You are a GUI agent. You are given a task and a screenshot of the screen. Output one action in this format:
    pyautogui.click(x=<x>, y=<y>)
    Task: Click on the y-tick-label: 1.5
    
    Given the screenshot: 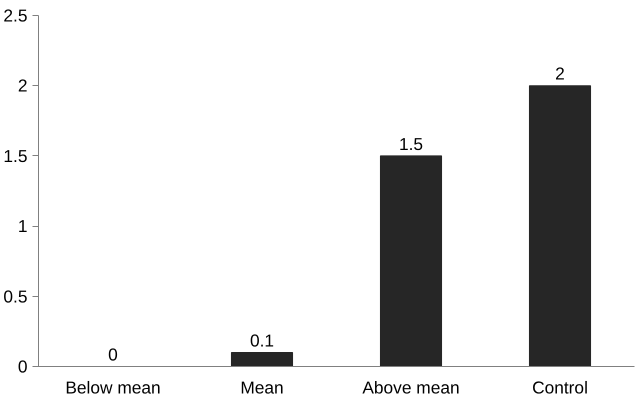 What is the action you would take?
    pyautogui.click(x=15, y=156)
    